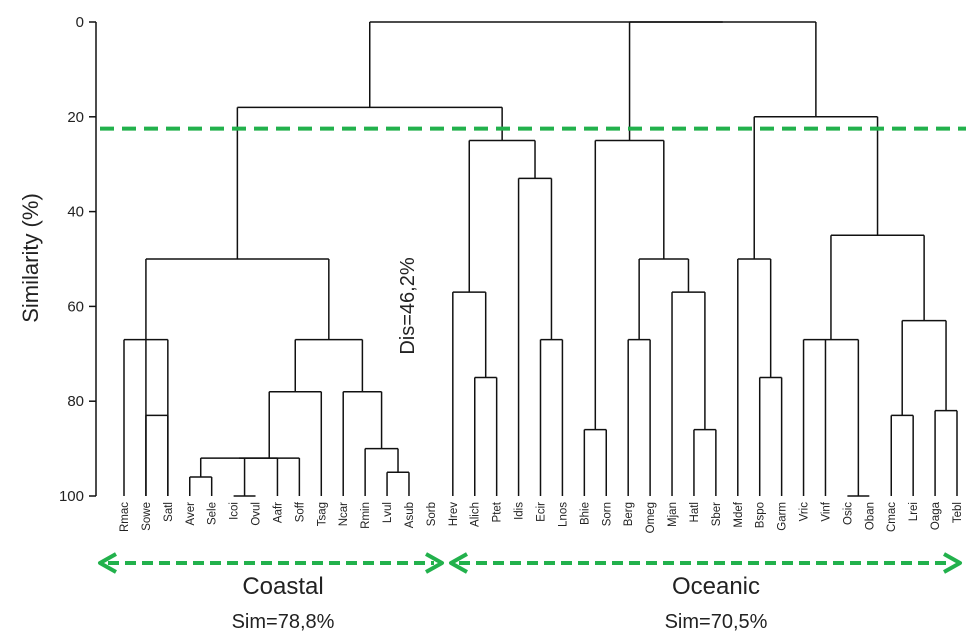 The width and height of the screenshot is (968, 636). I want to click on leaf-label-osic: Osic, so click(848, 513).